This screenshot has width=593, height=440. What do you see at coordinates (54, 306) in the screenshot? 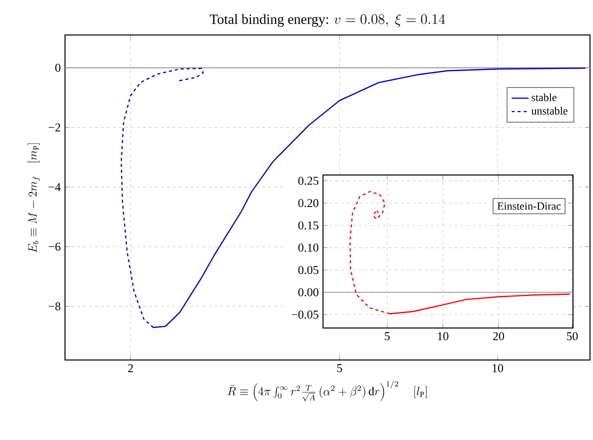
I see `y-tick-label: −8` at bounding box center [54, 306].